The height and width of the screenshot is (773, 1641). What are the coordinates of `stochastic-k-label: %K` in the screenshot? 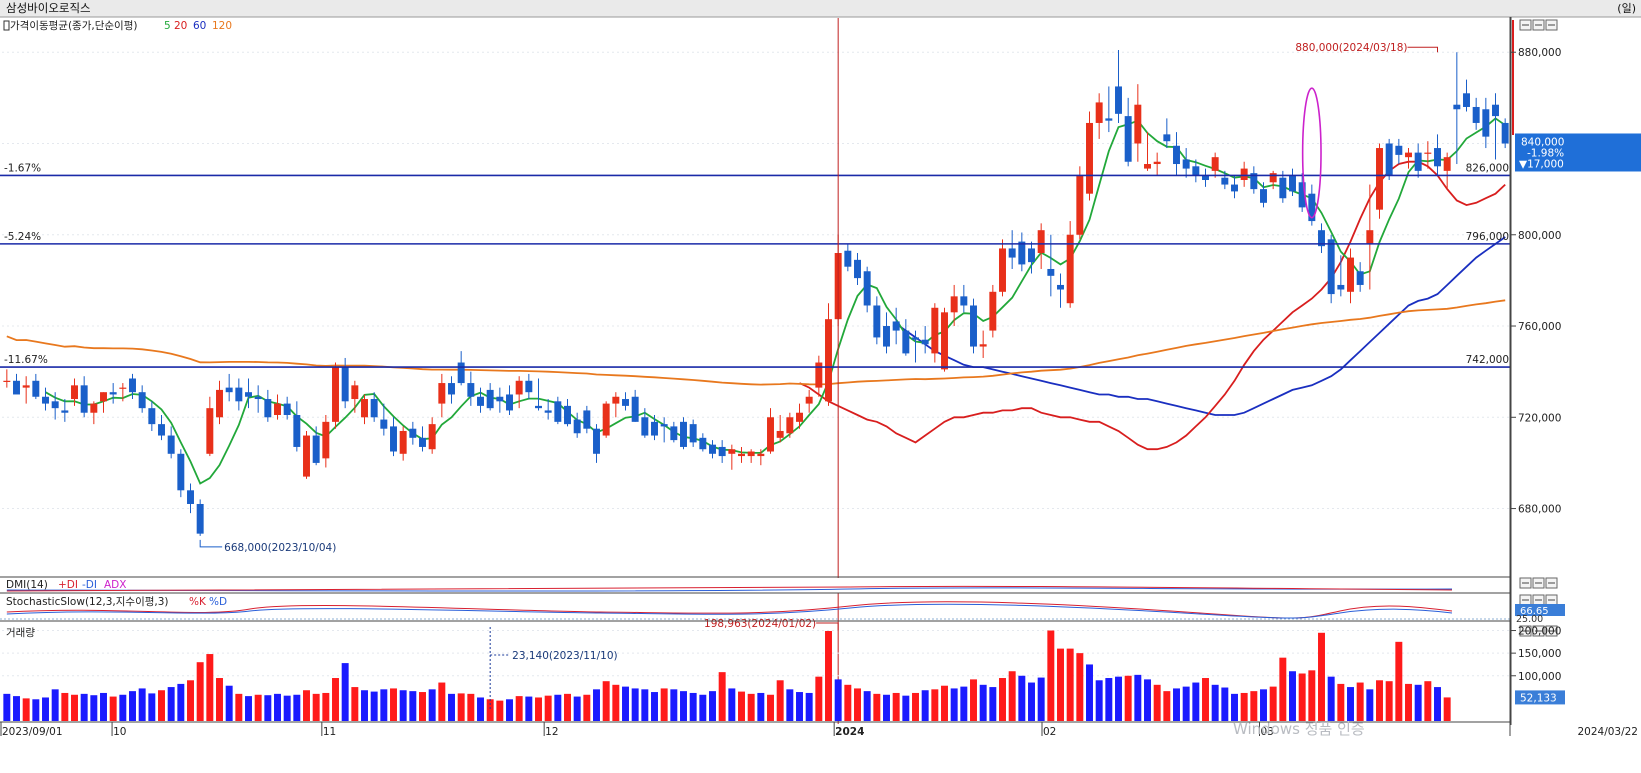 It's located at (198, 602).